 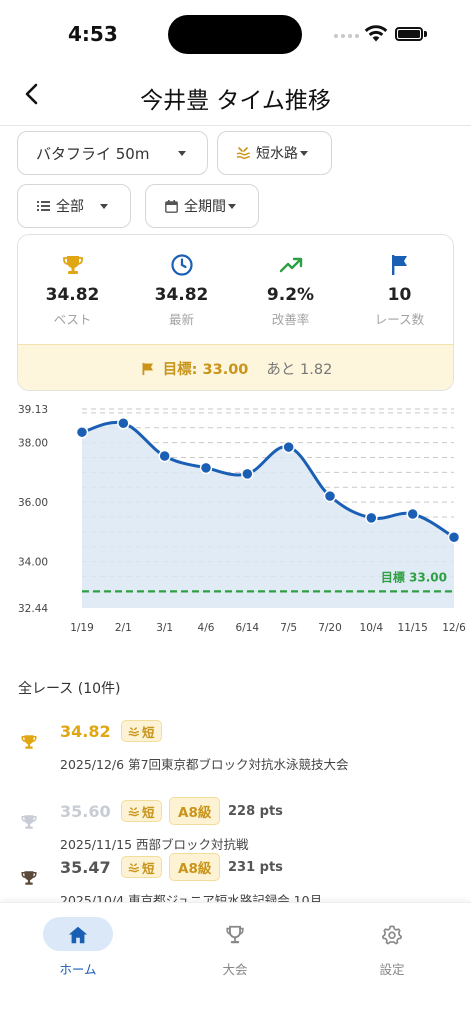 I want to click on clock-icon, so click(x=182, y=265).